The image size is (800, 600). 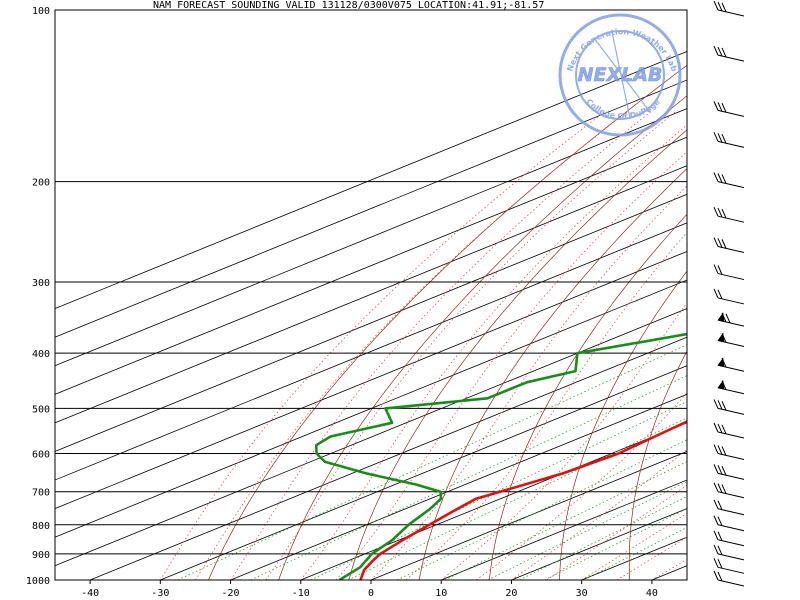 I want to click on y-tick-label: 300, so click(x=41, y=283).